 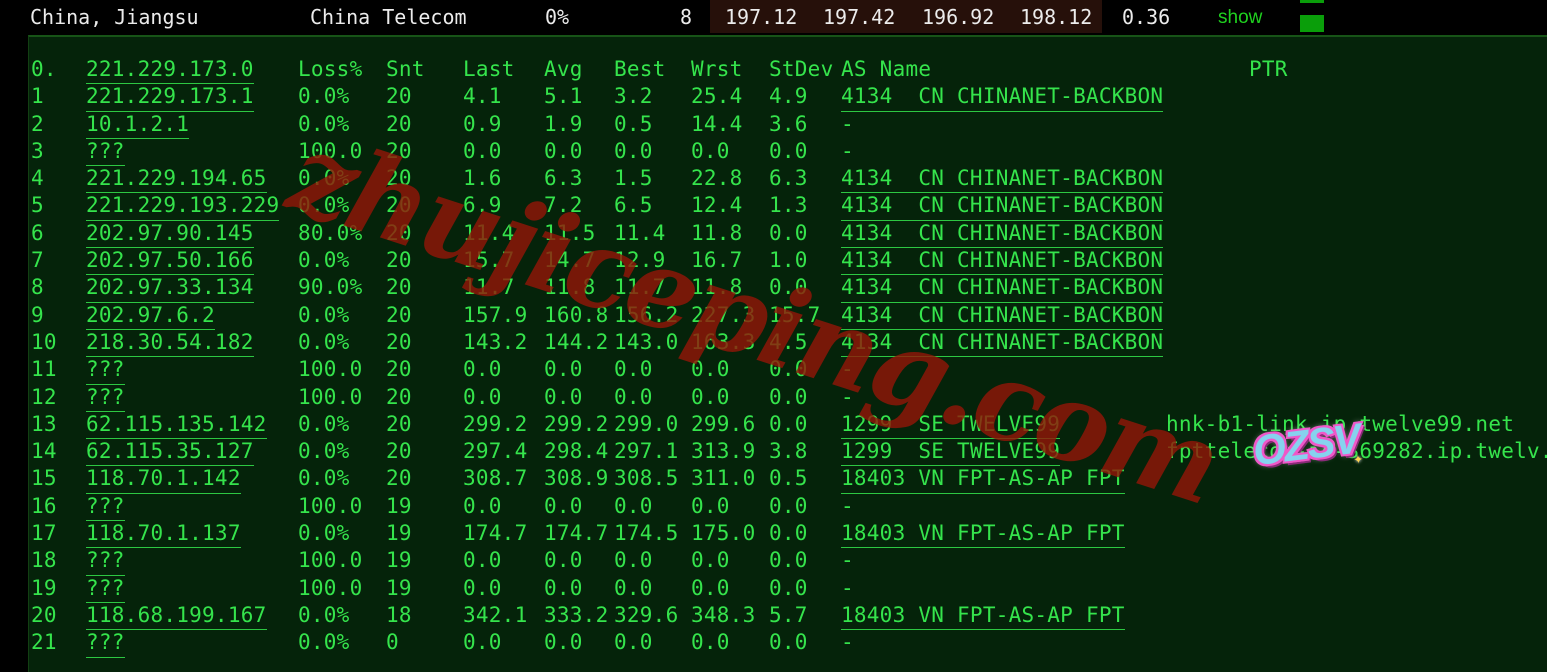 What do you see at coordinates (170, 452) in the screenshot?
I see `cell-host: 62.115.35.127` at bounding box center [170, 452].